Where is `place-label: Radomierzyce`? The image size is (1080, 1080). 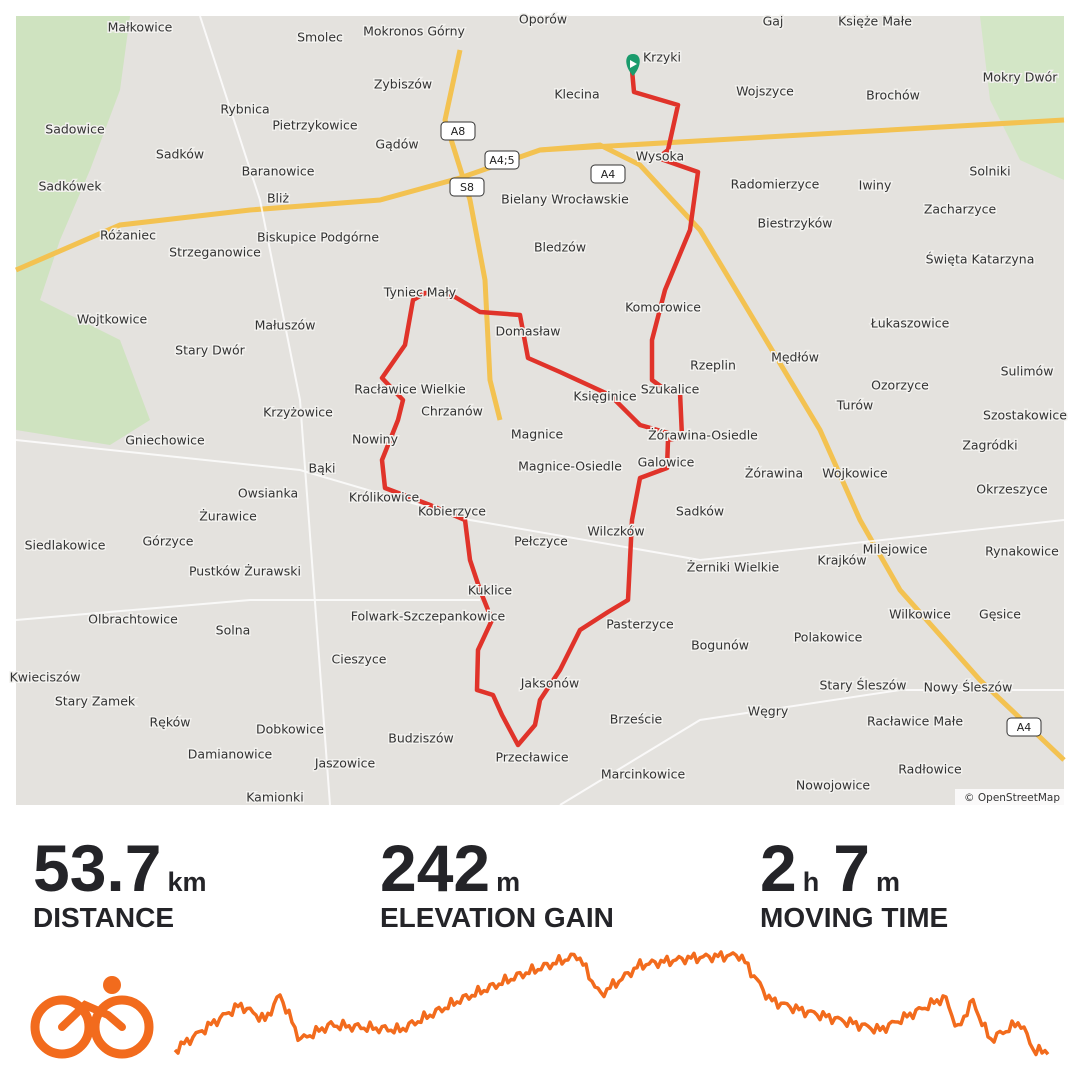 place-label: Radomierzyce is located at coordinates (775, 184).